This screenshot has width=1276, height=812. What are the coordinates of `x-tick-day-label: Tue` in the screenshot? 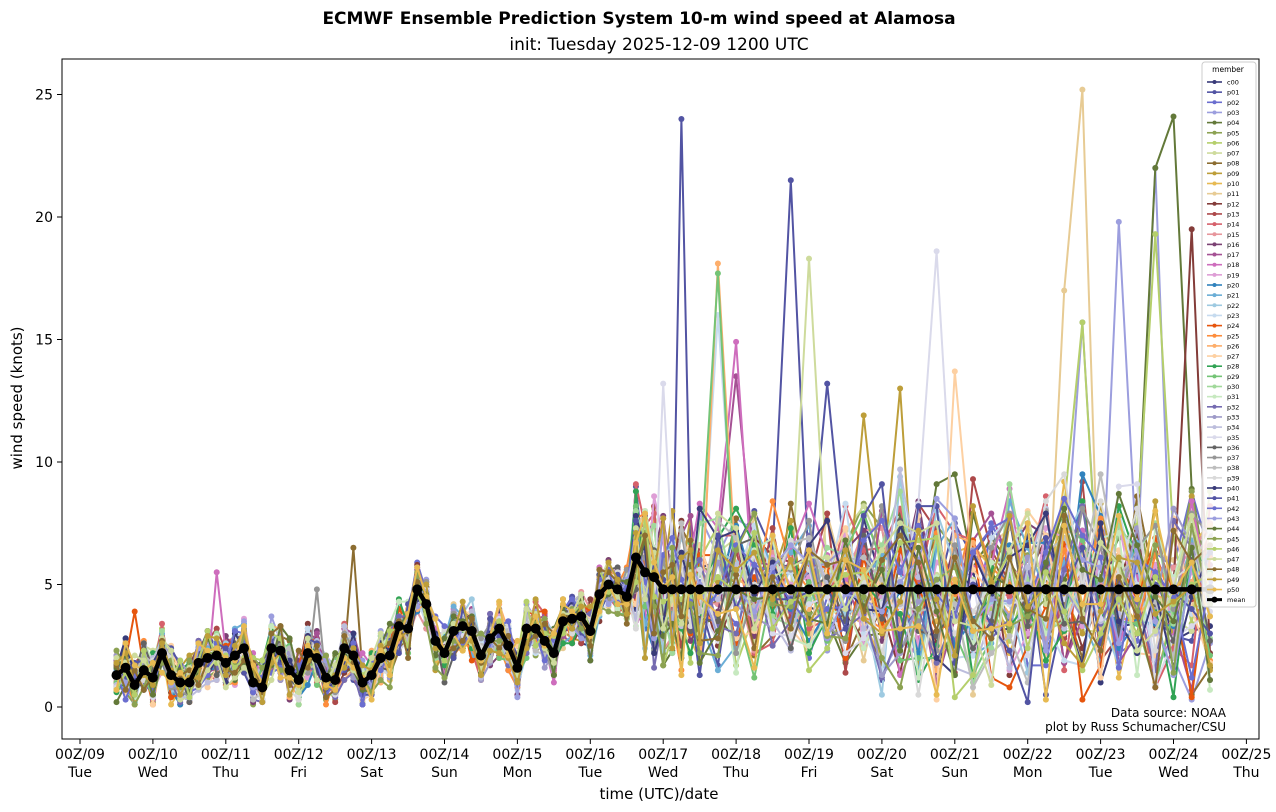 It's located at (79, 773).